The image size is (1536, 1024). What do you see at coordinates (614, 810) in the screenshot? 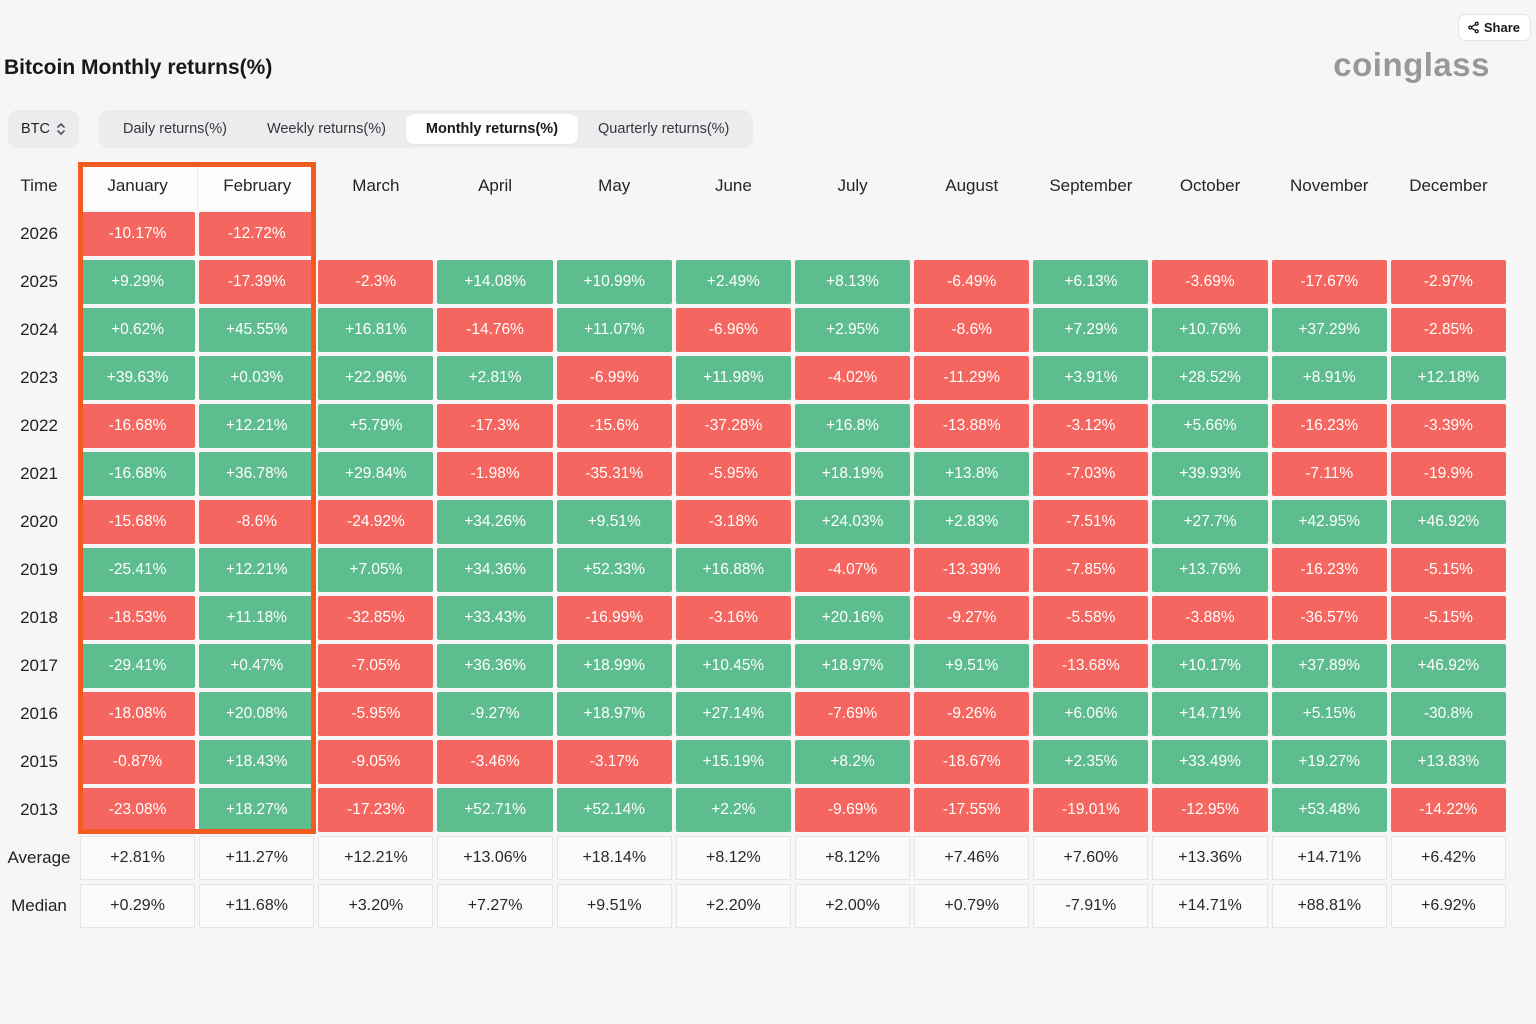
I see `cellwrap-2013-may: +52.14%` at bounding box center [614, 810].